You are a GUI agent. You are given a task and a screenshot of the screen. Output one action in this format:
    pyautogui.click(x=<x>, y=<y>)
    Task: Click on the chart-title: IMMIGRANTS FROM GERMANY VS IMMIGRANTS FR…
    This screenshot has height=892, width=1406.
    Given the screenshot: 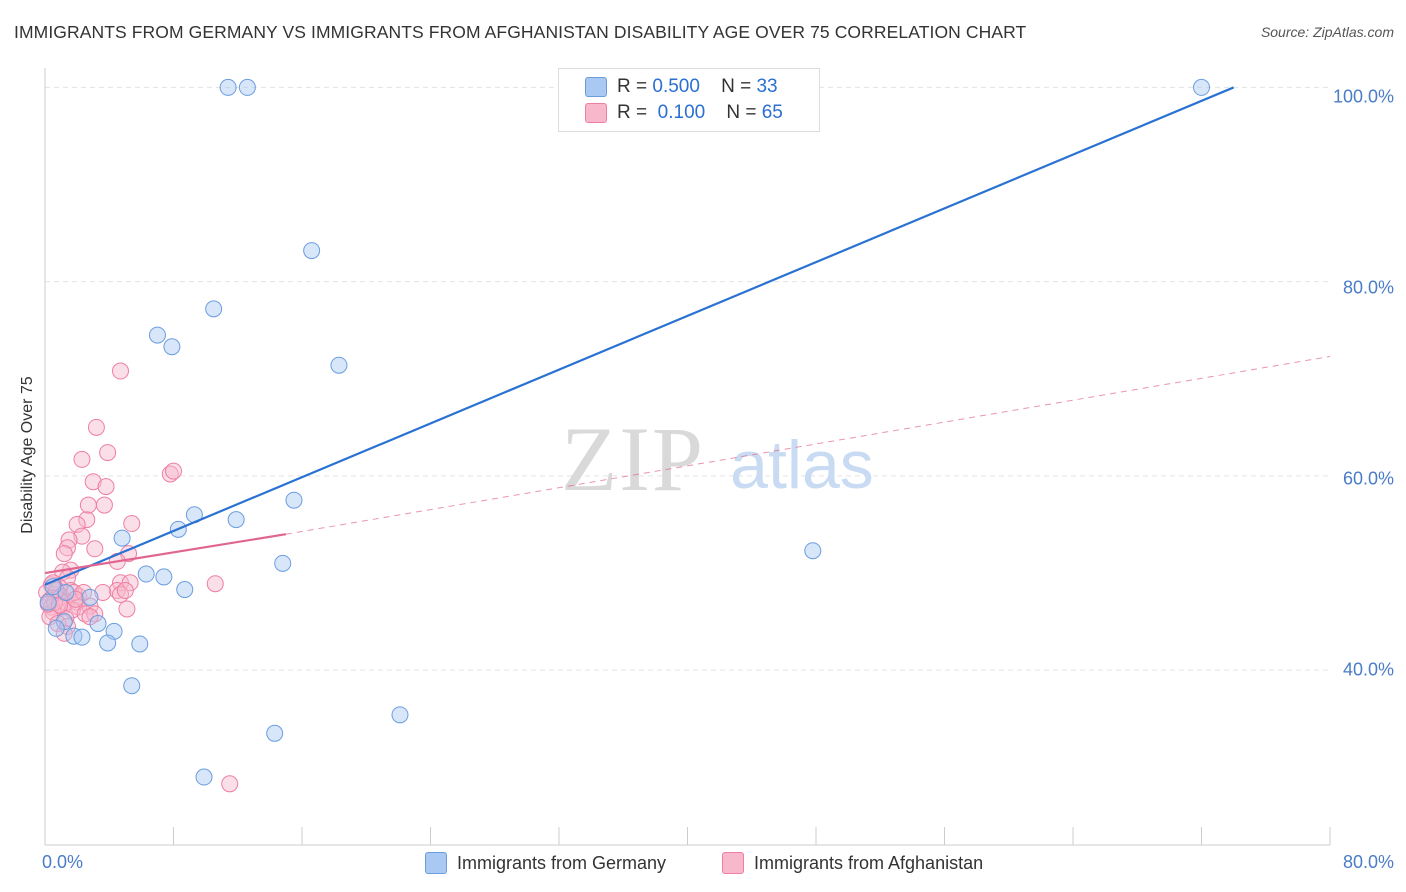 What is the action you would take?
    pyautogui.click(x=520, y=32)
    